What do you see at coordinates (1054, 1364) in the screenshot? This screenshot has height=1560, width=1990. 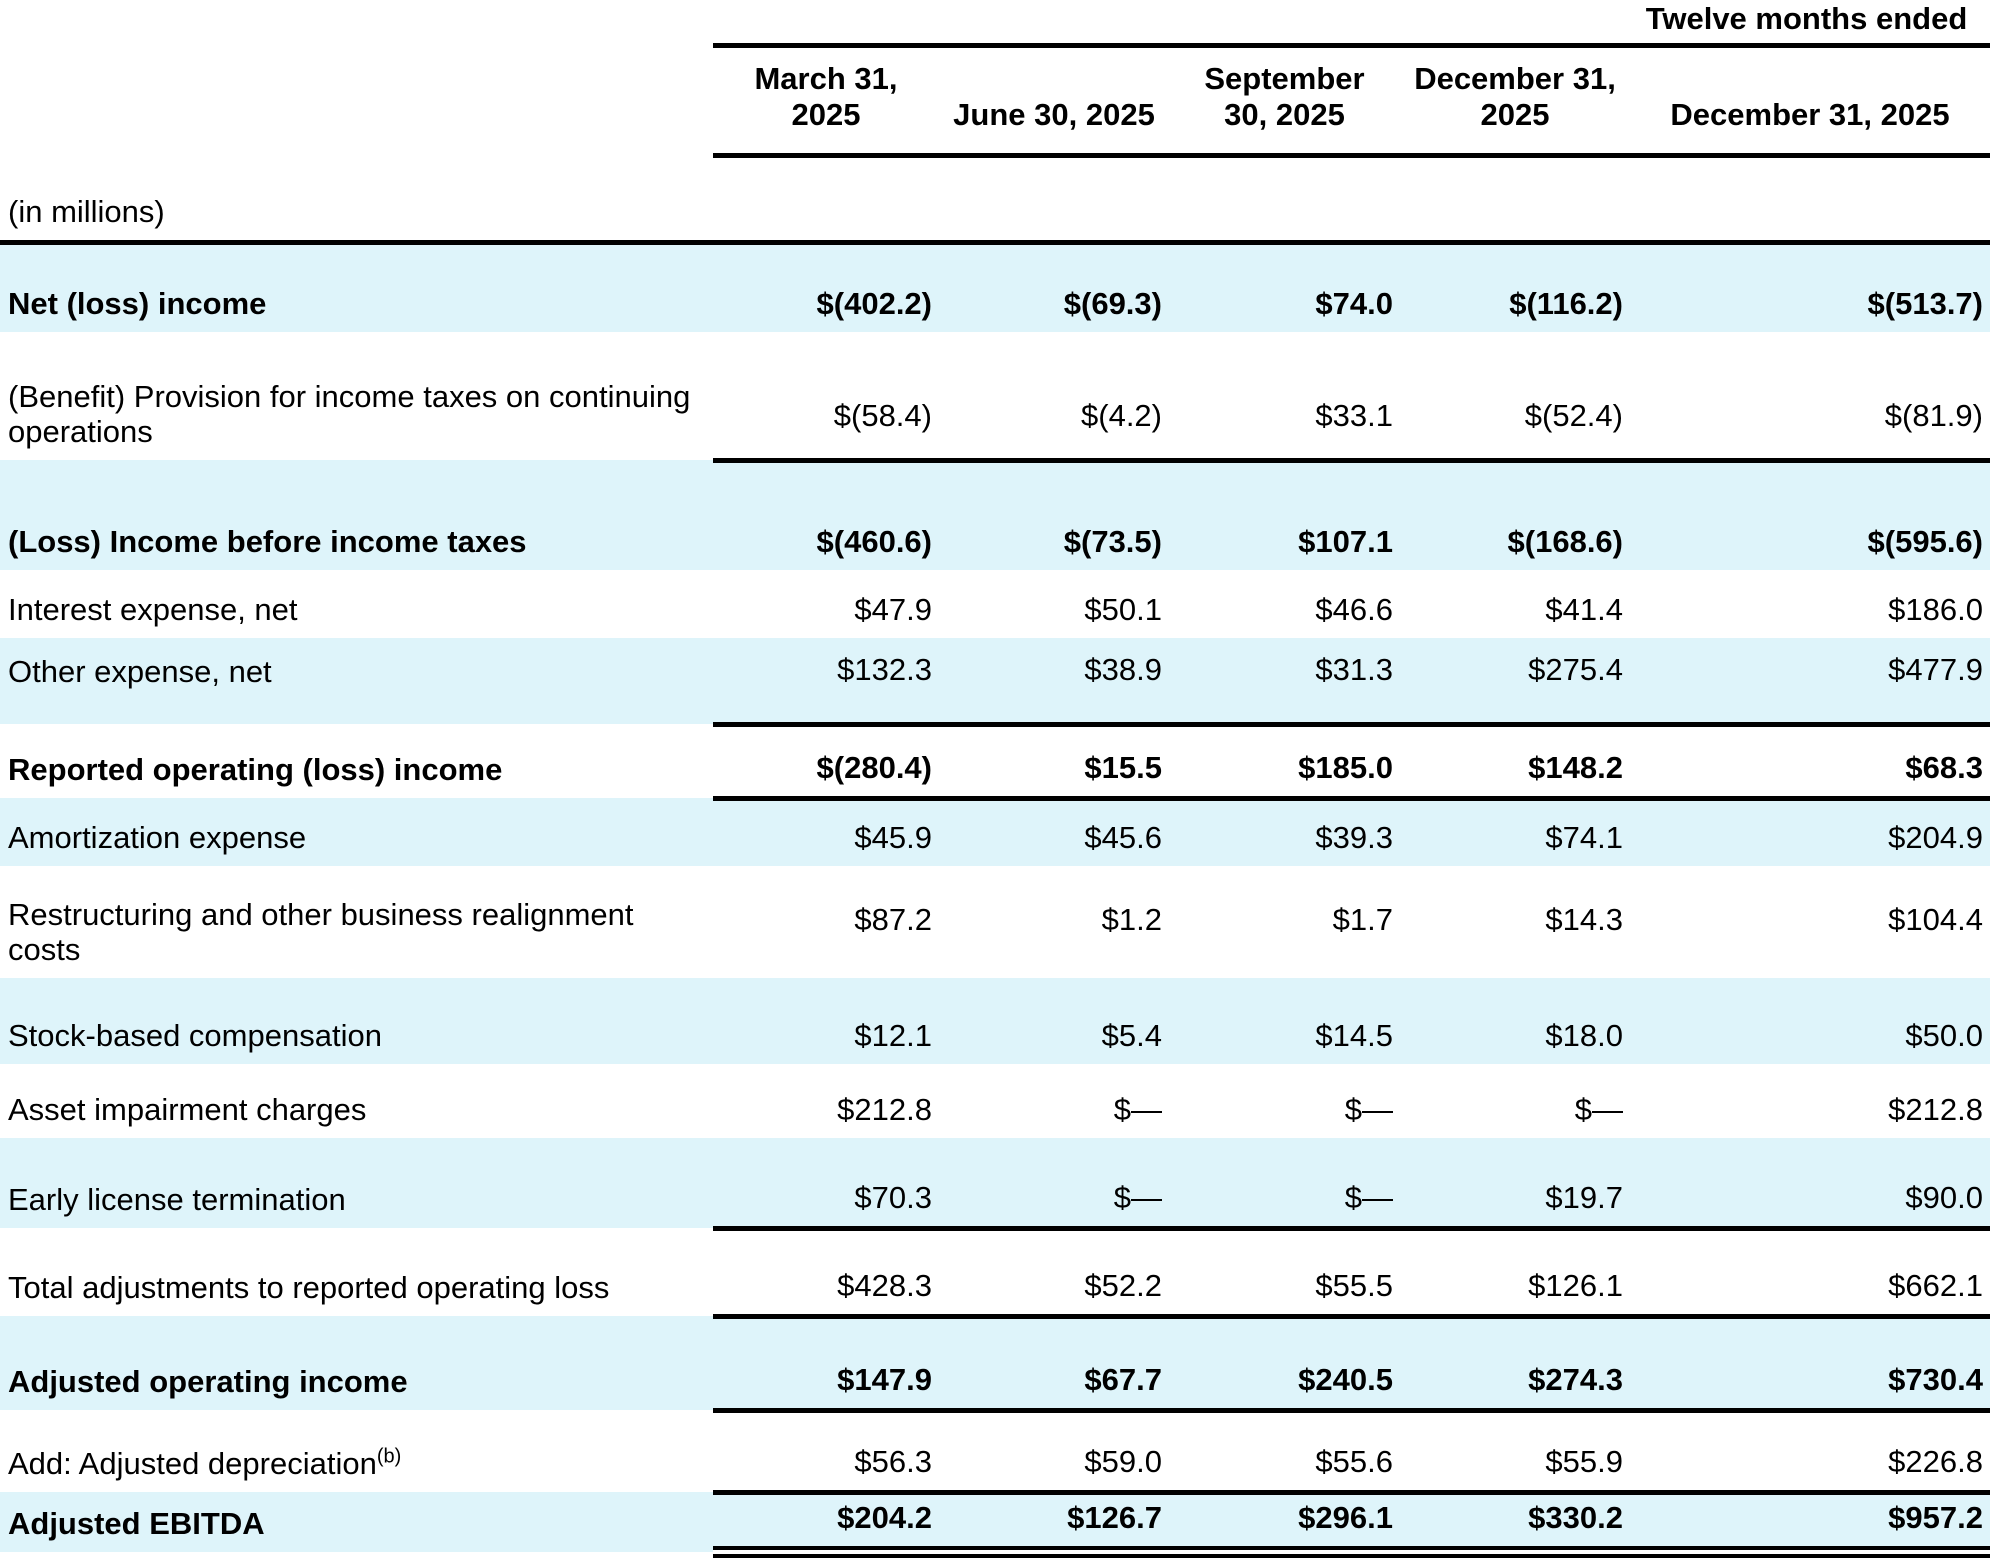 I see `value-cell: $67.7` at bounding box center [1054, 1364].